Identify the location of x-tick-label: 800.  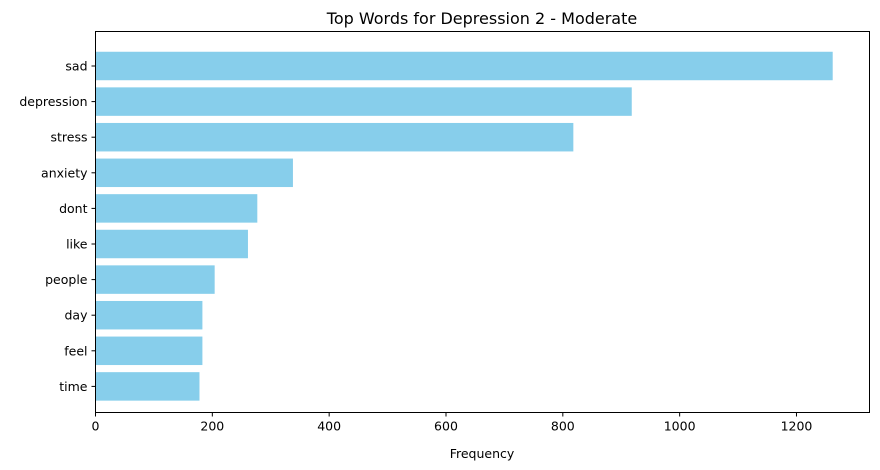
(563, 426).